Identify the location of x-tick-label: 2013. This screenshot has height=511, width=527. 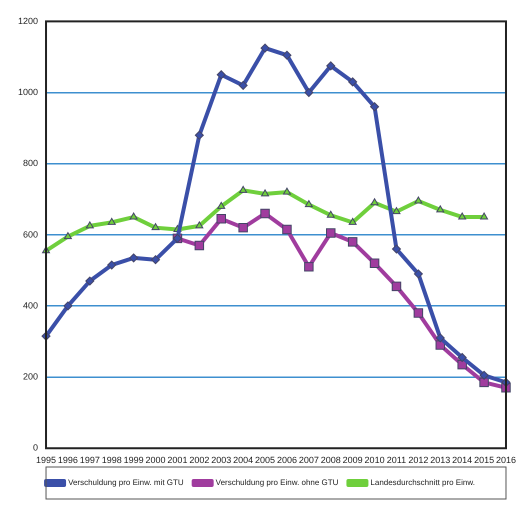
(440, 460).